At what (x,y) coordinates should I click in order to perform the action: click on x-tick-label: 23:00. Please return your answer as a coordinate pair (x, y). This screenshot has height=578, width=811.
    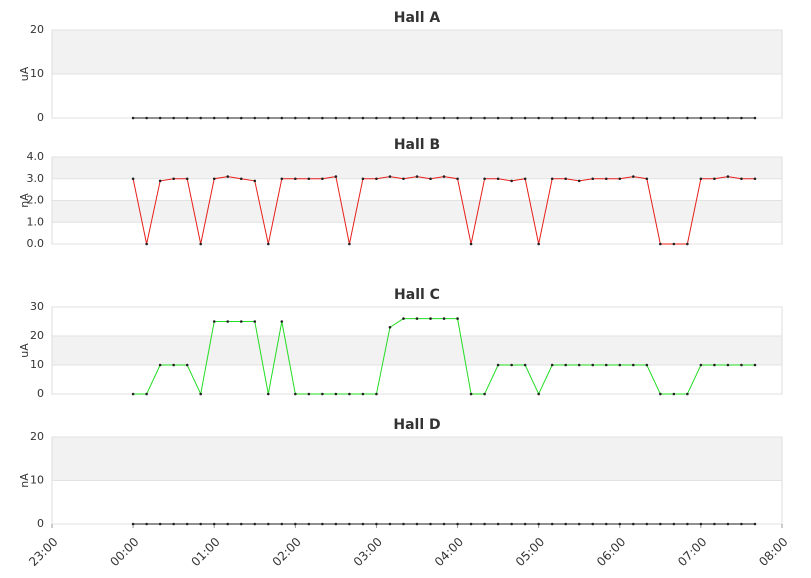
    Looking at the image, I should click on (43, 552).